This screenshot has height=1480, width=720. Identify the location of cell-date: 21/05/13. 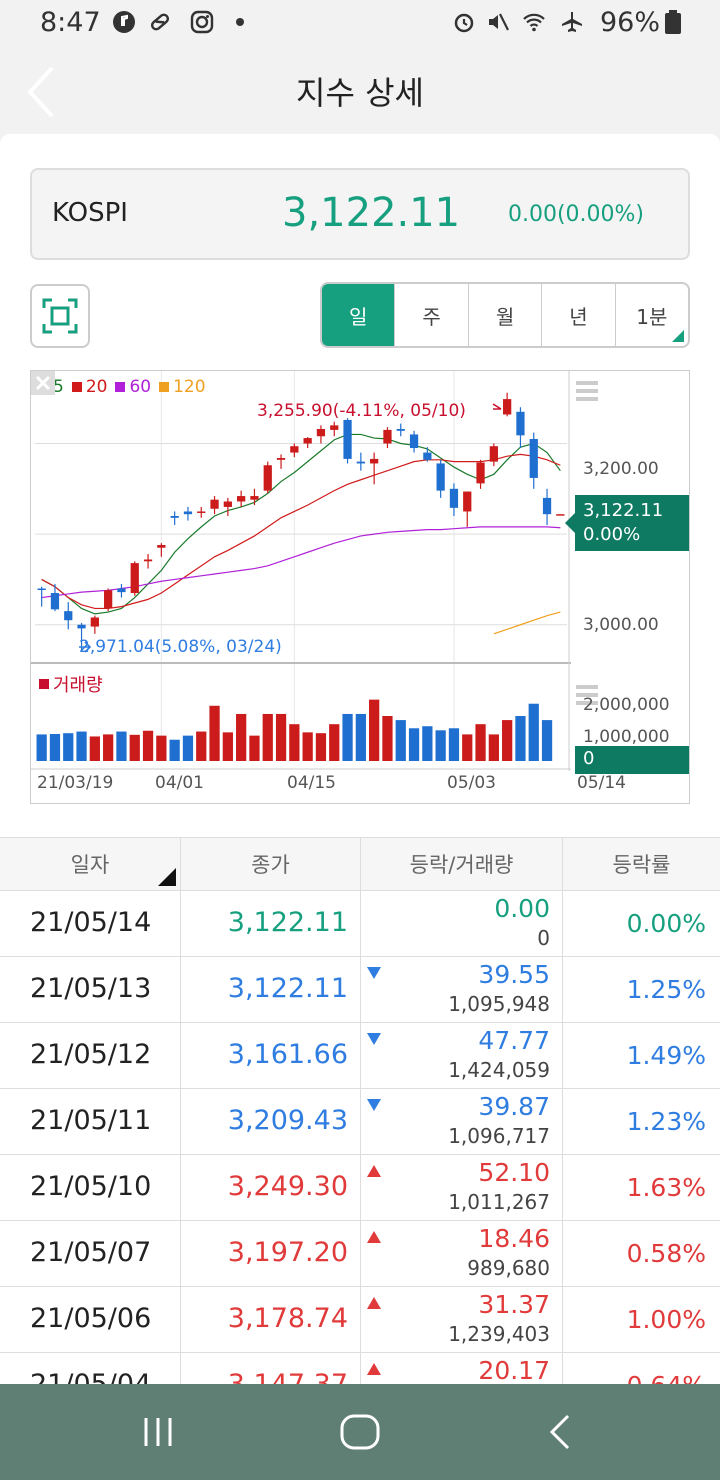
(91, 988).